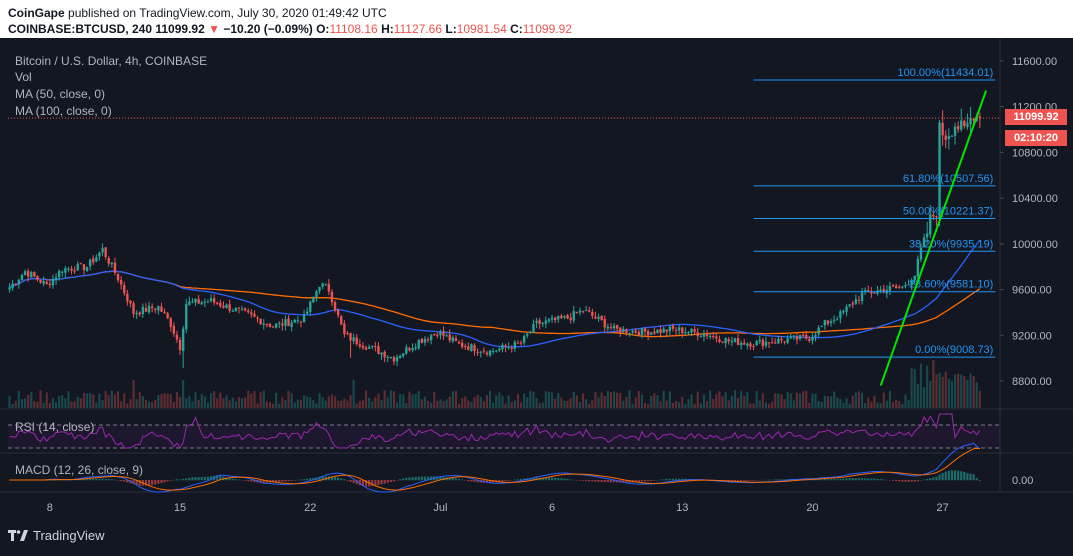  What do you see at coordinates (79, 470) in the screenshot?
I see `macd-legend: MACD (12, 26, close, 9)` at bounding box center [79, 470].